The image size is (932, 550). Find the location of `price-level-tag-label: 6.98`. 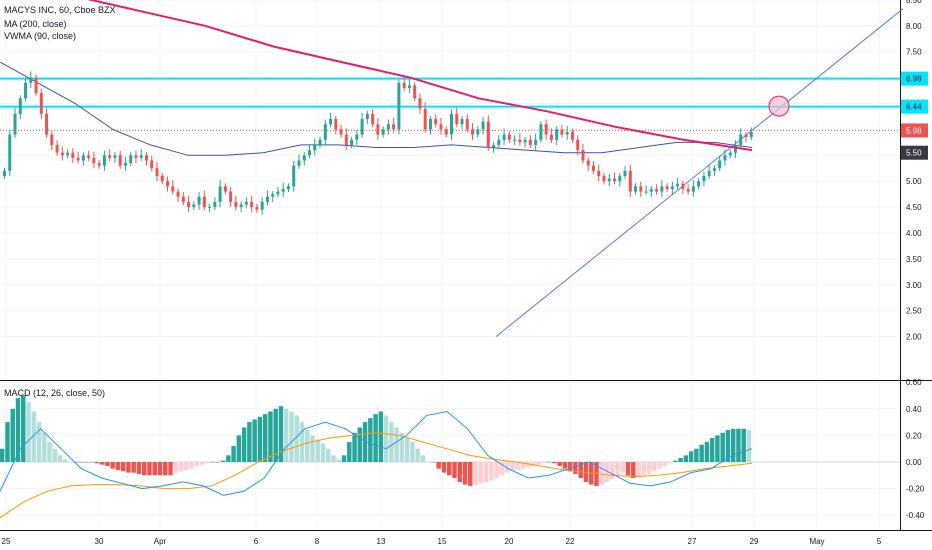

price-level-tag-label: 6.98 is located at coordinates (914, 79).